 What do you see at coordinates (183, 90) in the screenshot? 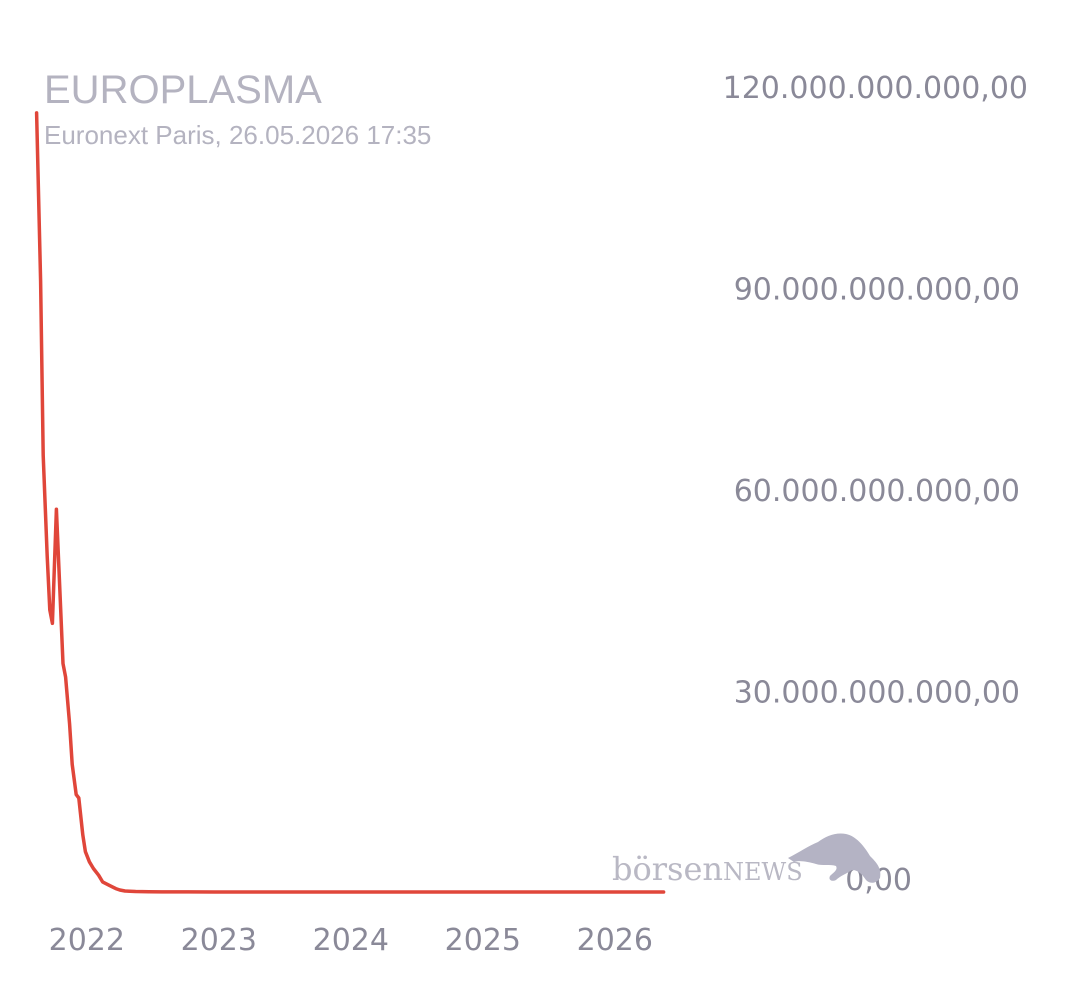
I see `chart-title: EUROPLASMA` at bounding box center [183, 90].